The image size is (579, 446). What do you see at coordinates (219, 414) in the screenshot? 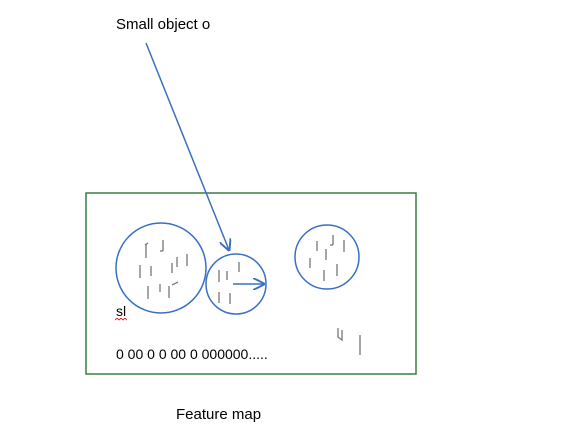
I see `feature-map-label: Feature map` at bounding box center [219, 414].